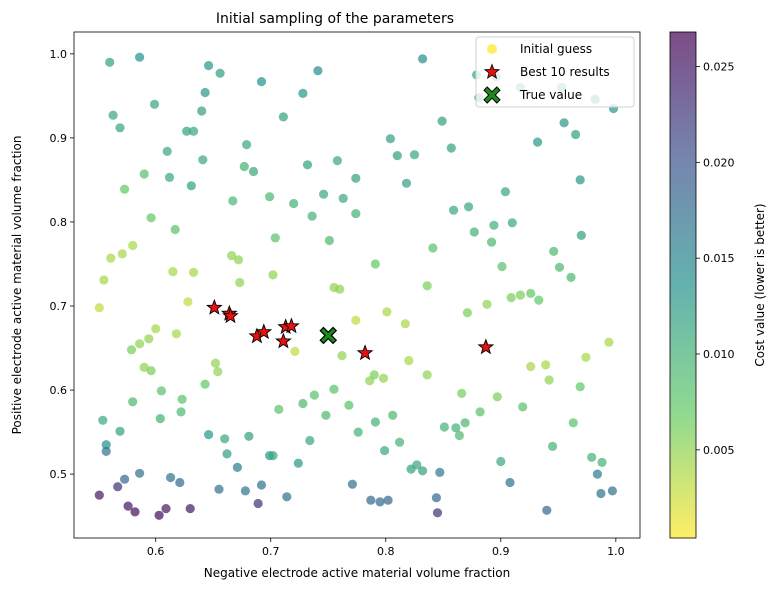 The image size is (776, 590). I want to click on x-tick-label: 1.0, so click(616, 551).